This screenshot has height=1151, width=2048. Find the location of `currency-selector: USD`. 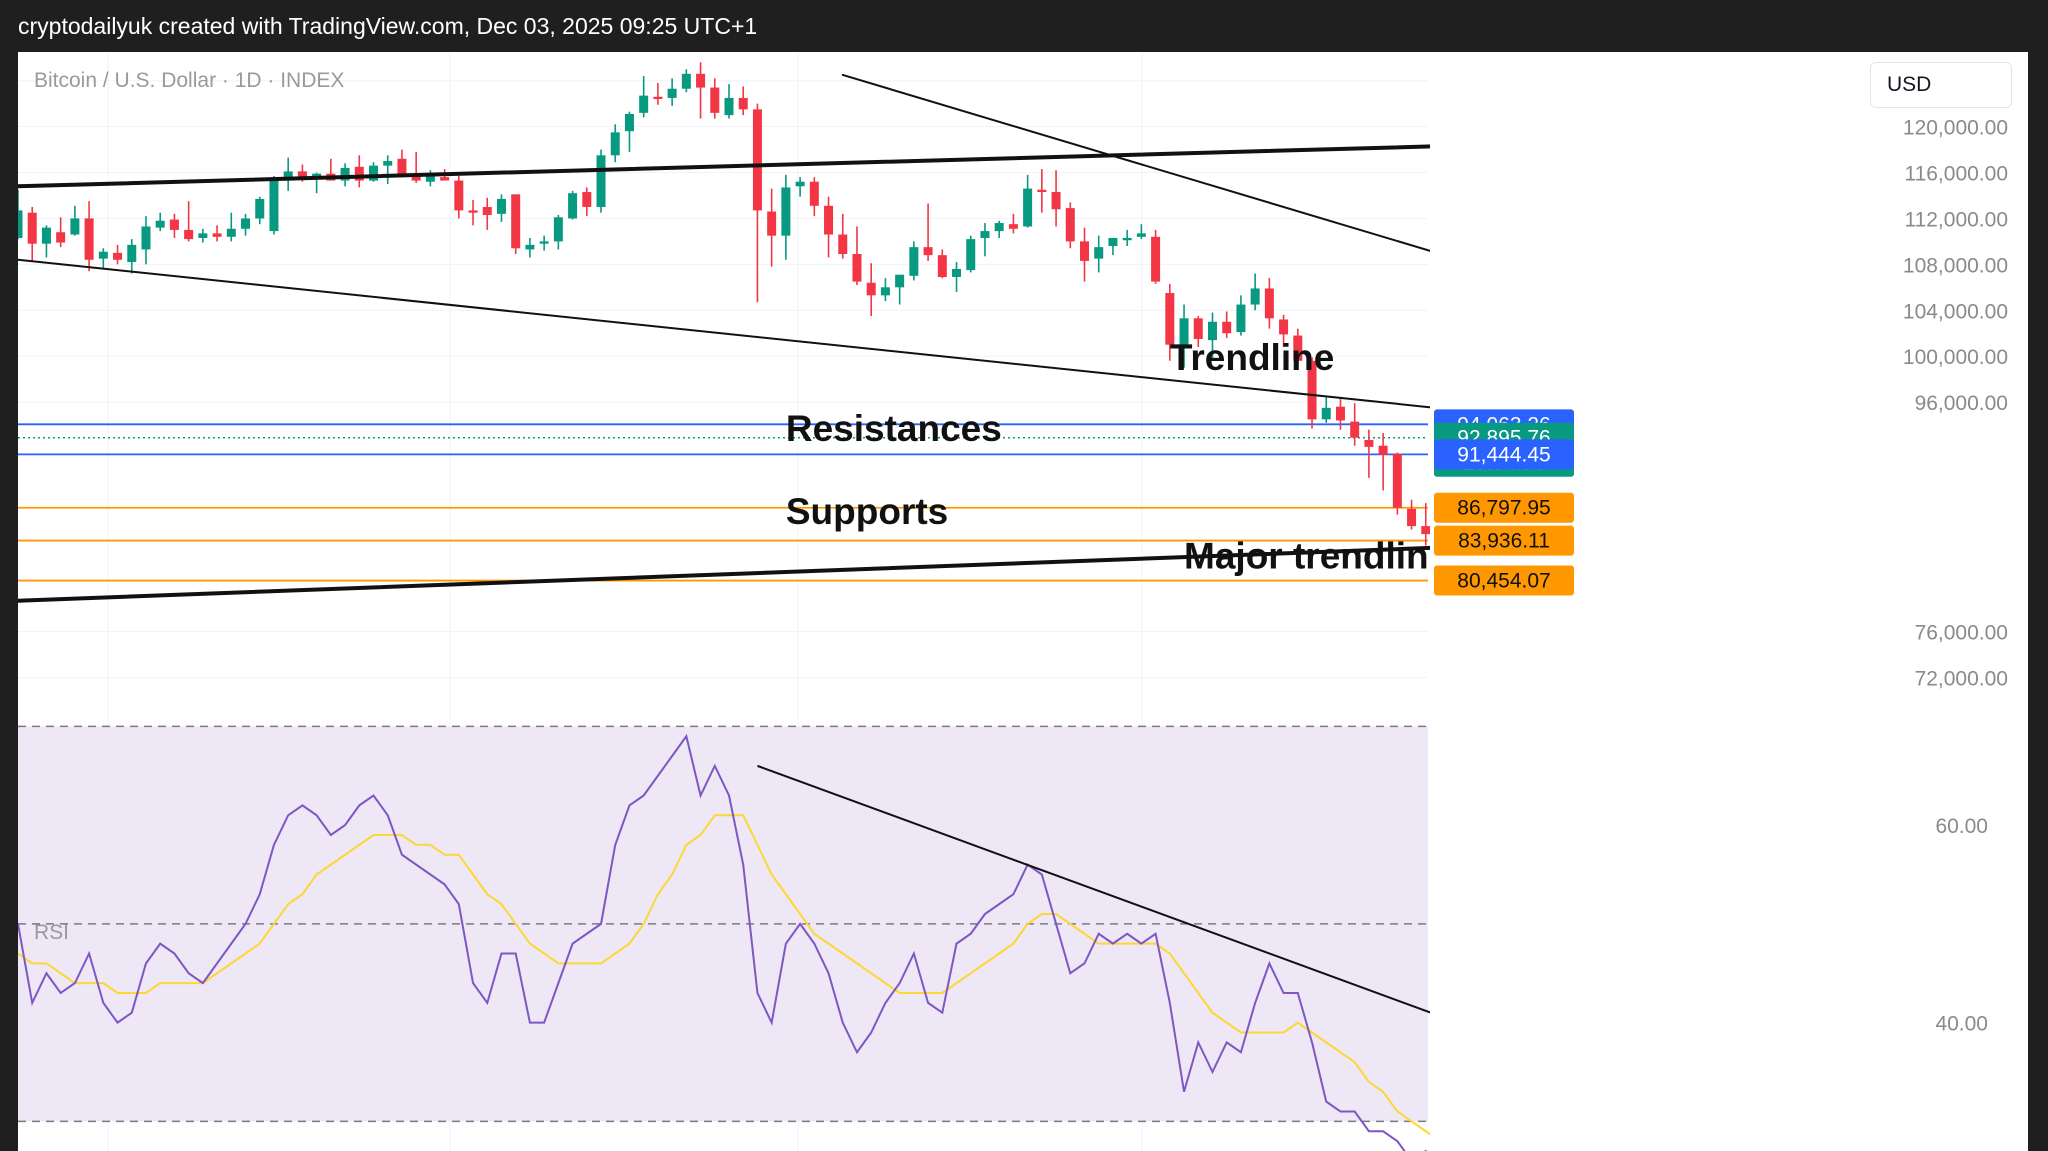

currency-selector: USD is located at coordinates (1941, 85).